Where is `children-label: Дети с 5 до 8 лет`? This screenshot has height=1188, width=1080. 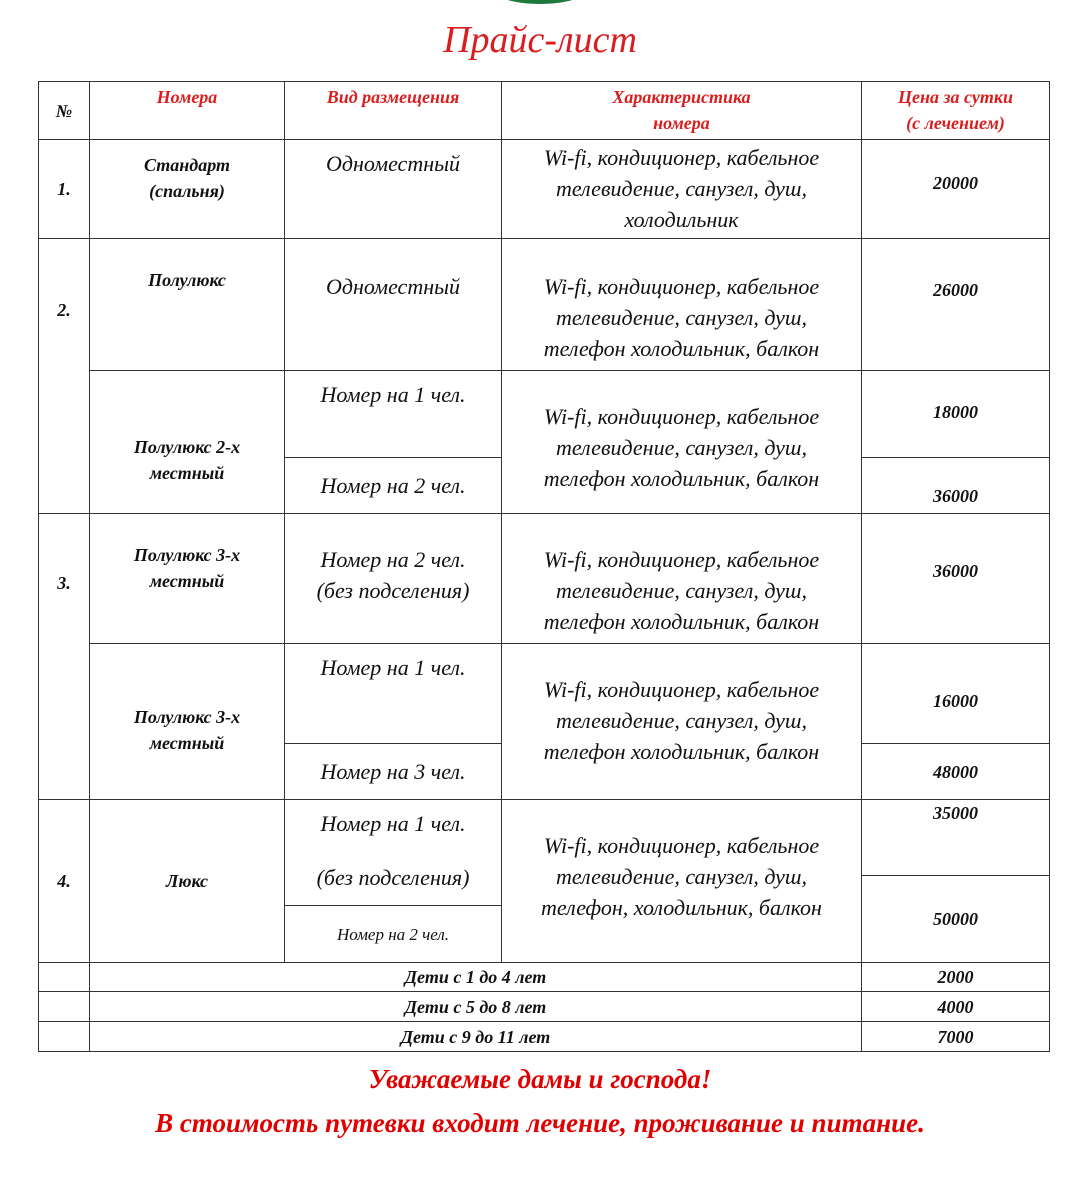 children-label: Дети с 5 до 8 лет is located at coordinates (475, 1006).